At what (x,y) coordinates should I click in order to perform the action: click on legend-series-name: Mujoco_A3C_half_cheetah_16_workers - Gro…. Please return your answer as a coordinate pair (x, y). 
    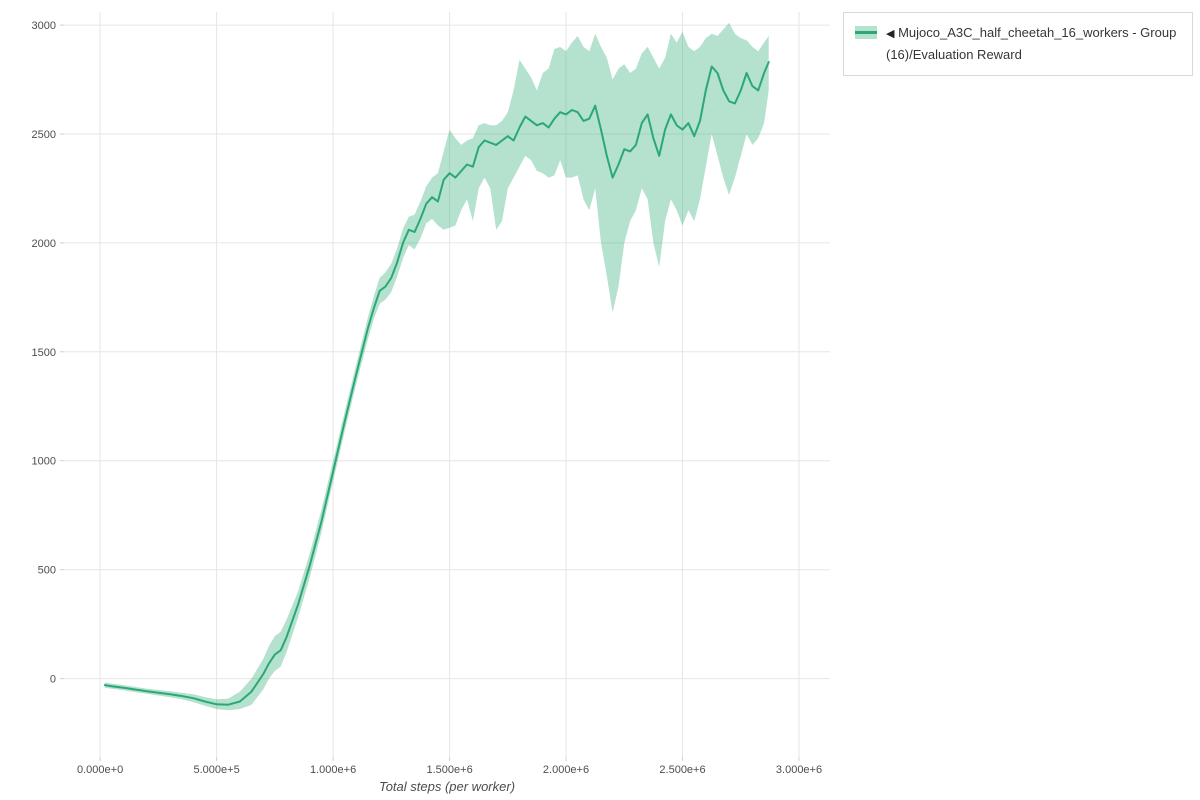
    Looking at the image, I should click on (1031, 44).